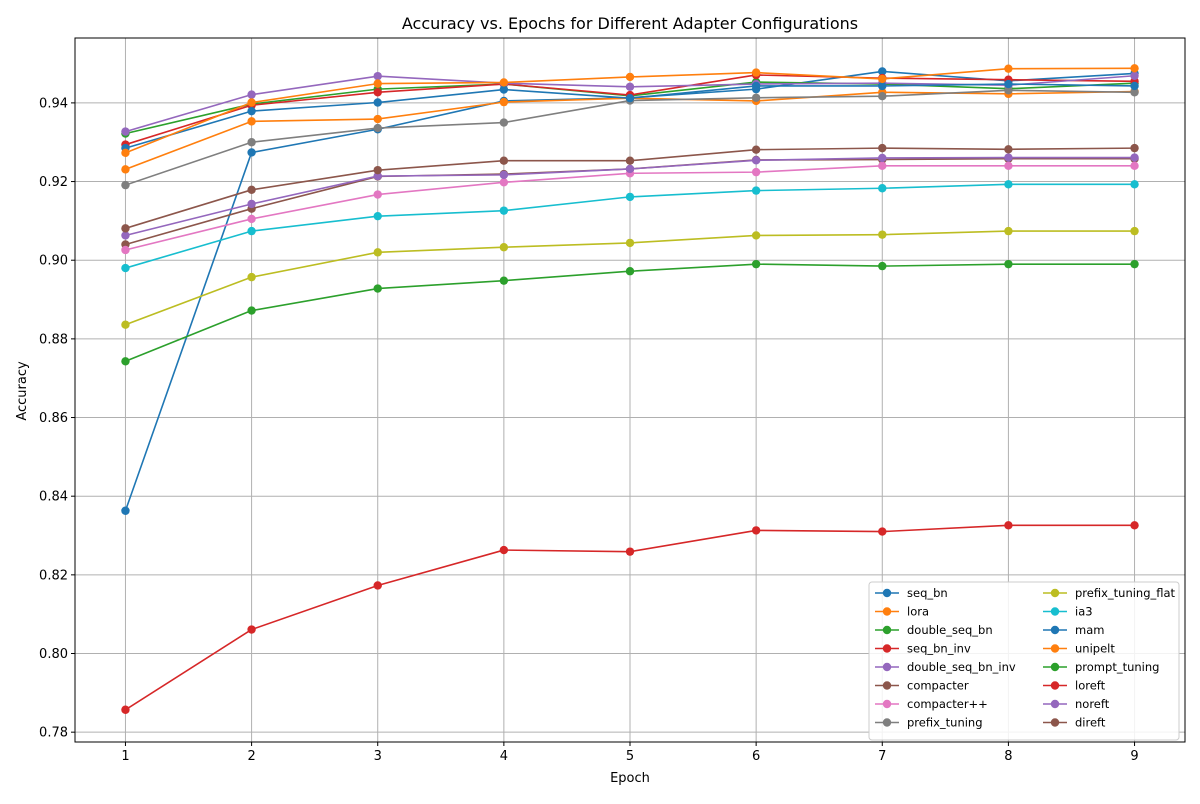 This screenshot has height=804, width=1200. What do you see at coordinates (53, 733) in the screenshot?
I see `y-tick-label: 0.78` at bounding box center [53, 733].